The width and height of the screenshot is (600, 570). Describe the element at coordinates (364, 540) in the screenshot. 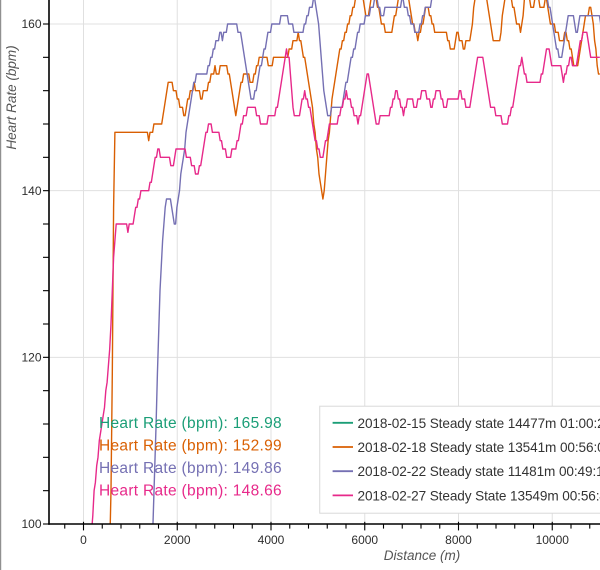

I see `svg-text: 6000` at that location.